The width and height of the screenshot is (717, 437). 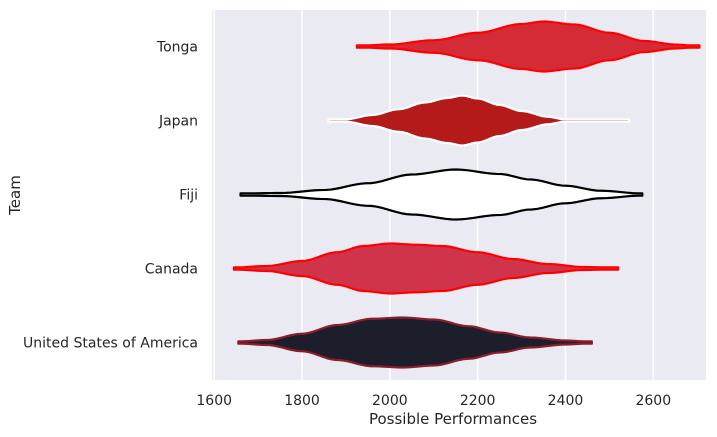 I want to click on x-axis-label: Possible Performances, so click(x=453, y=419).